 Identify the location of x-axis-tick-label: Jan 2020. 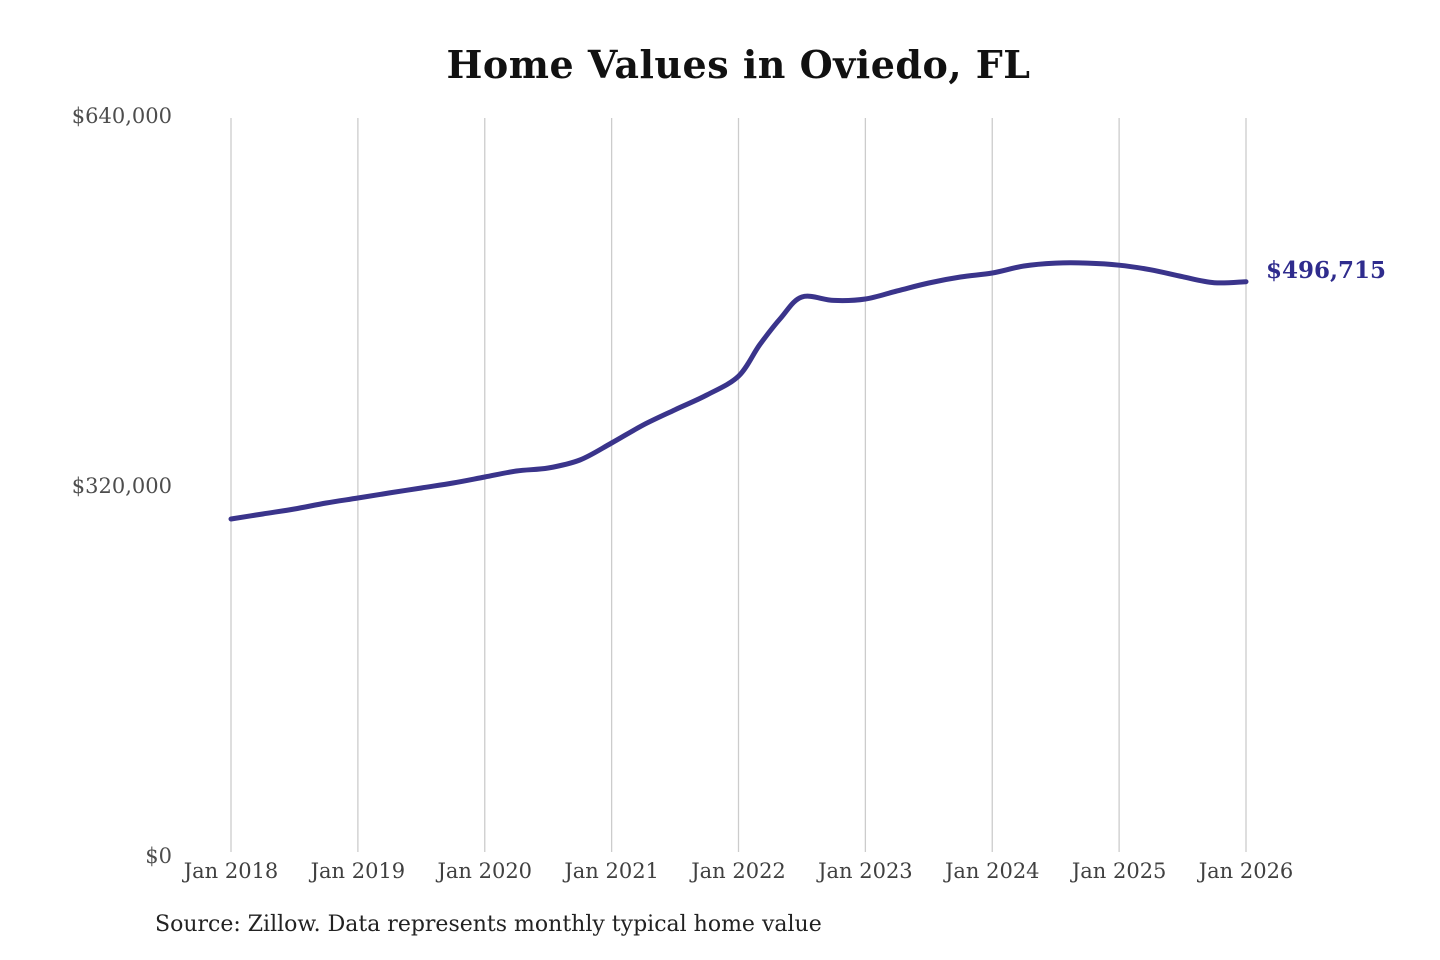
(485, 871).